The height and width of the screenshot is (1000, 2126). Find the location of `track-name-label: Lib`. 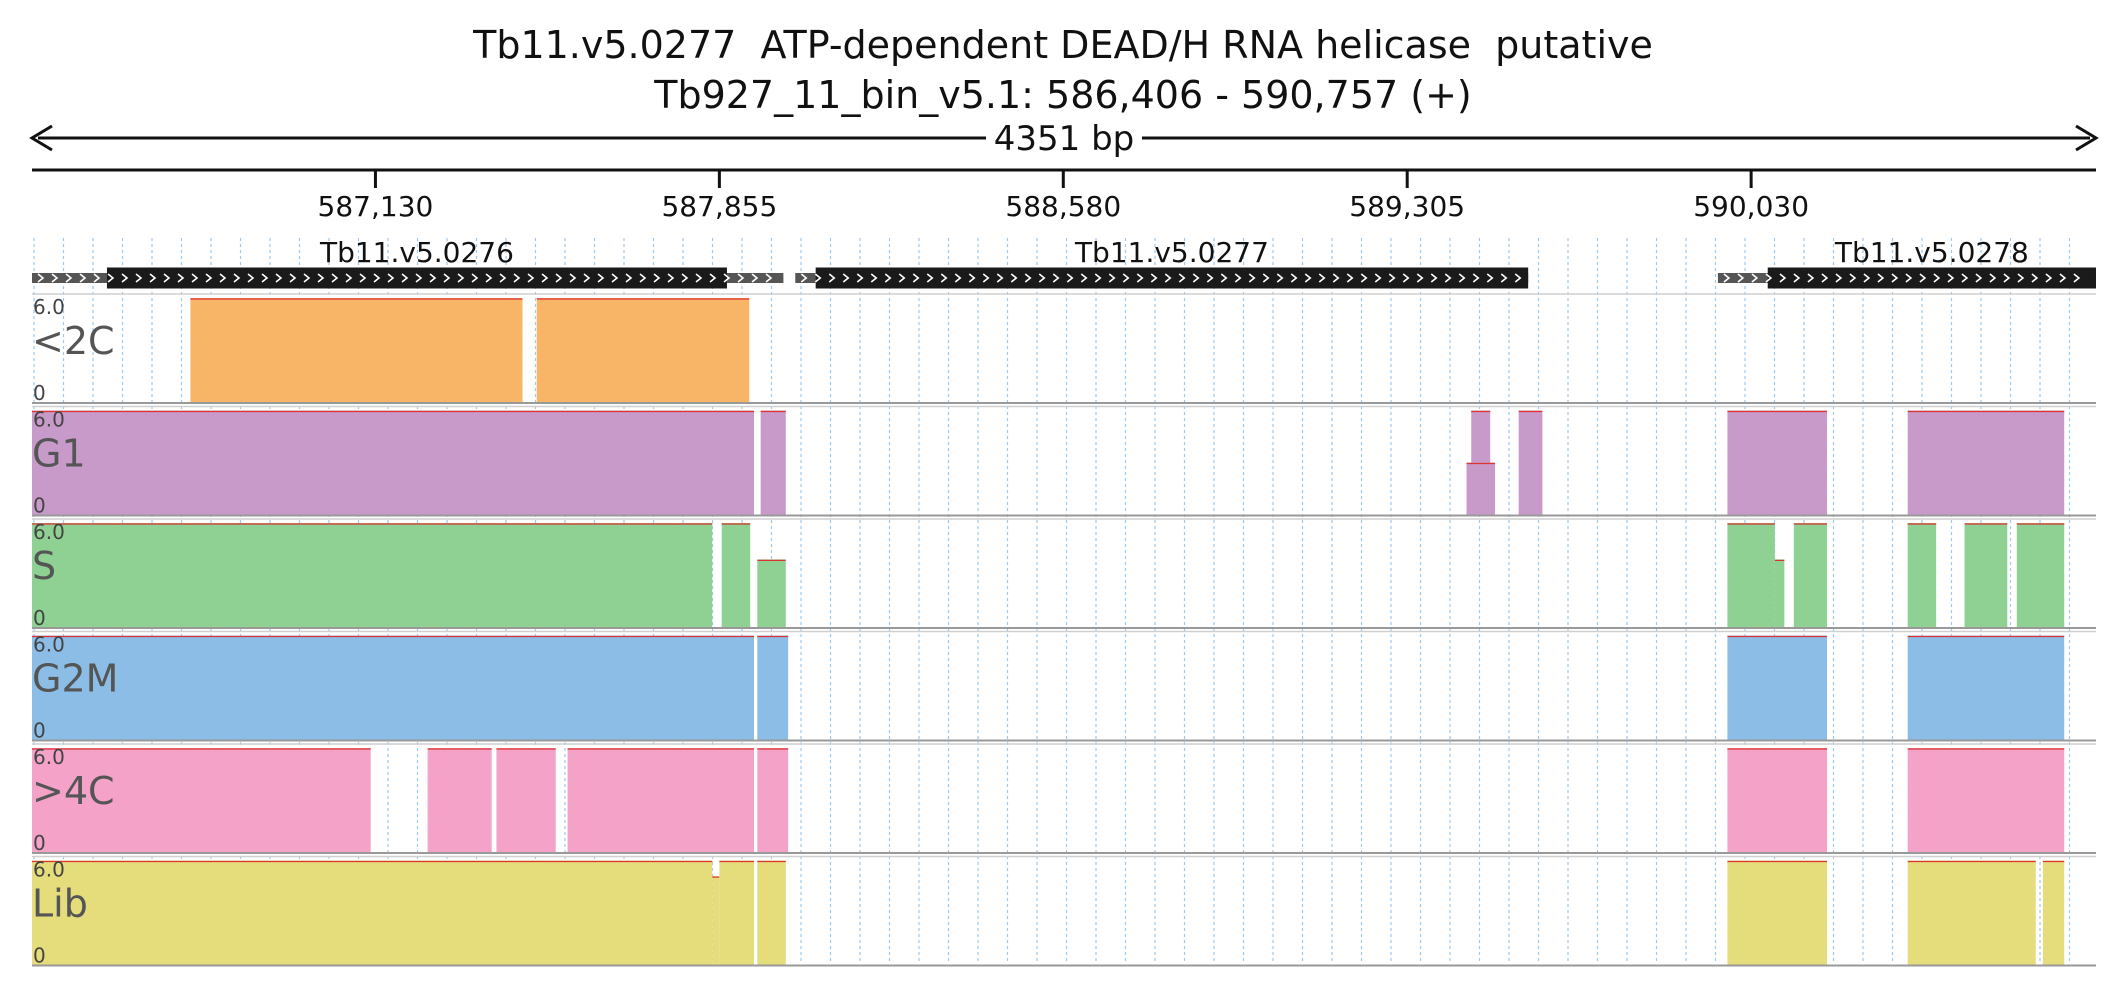

track-name-label: Lib is located at coordinates (60, 904).